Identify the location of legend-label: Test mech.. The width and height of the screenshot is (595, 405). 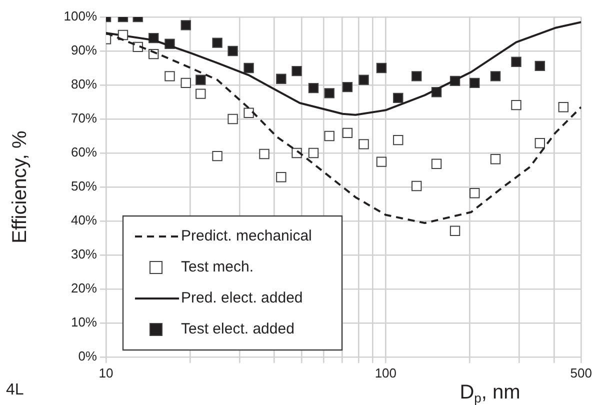
(217, 267).